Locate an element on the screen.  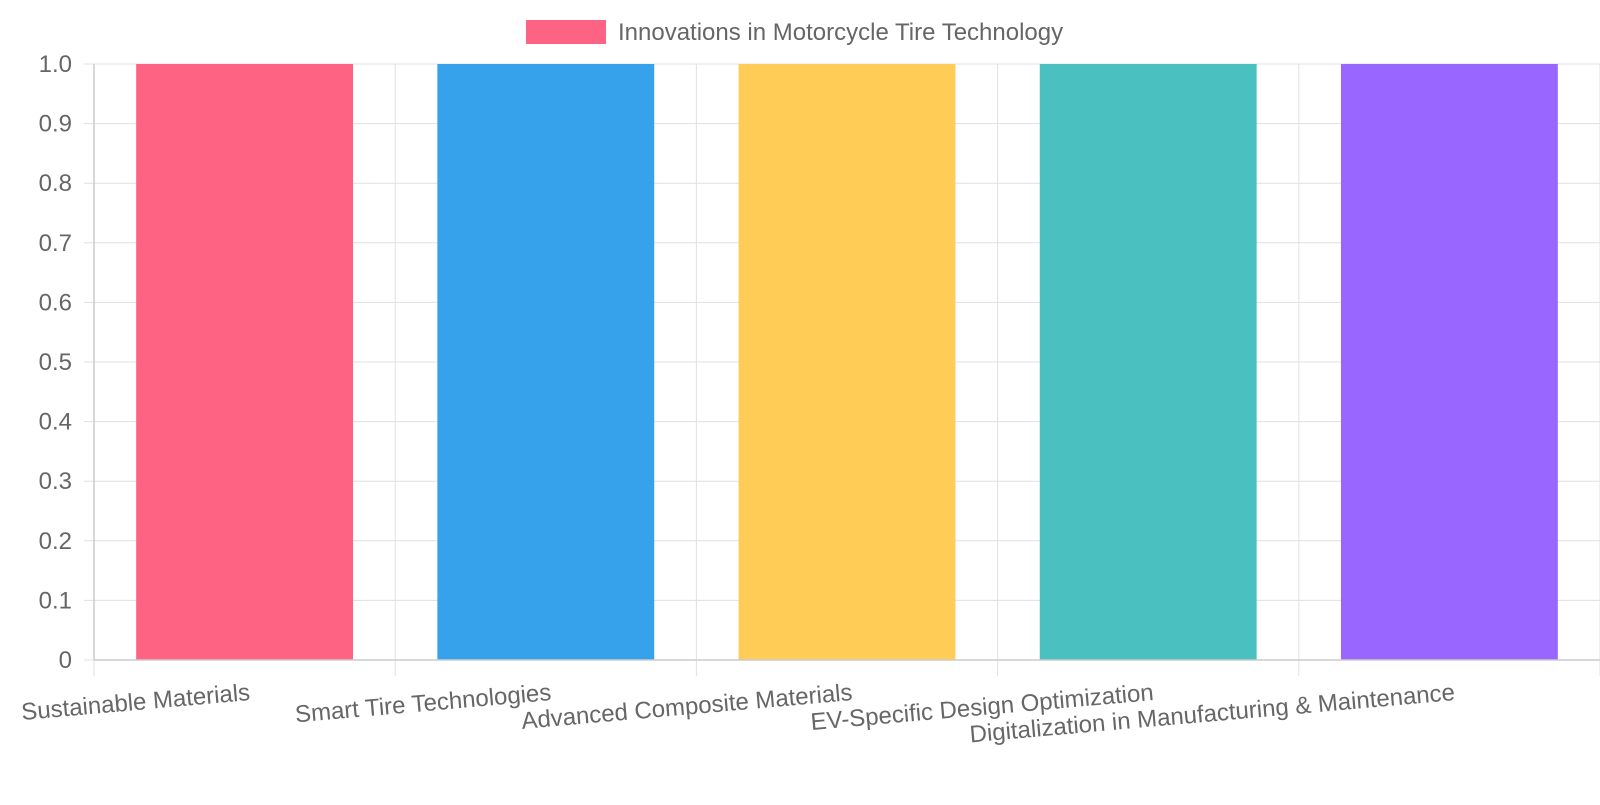
y-tick-label: 0 is located at coordinates (65, 660).